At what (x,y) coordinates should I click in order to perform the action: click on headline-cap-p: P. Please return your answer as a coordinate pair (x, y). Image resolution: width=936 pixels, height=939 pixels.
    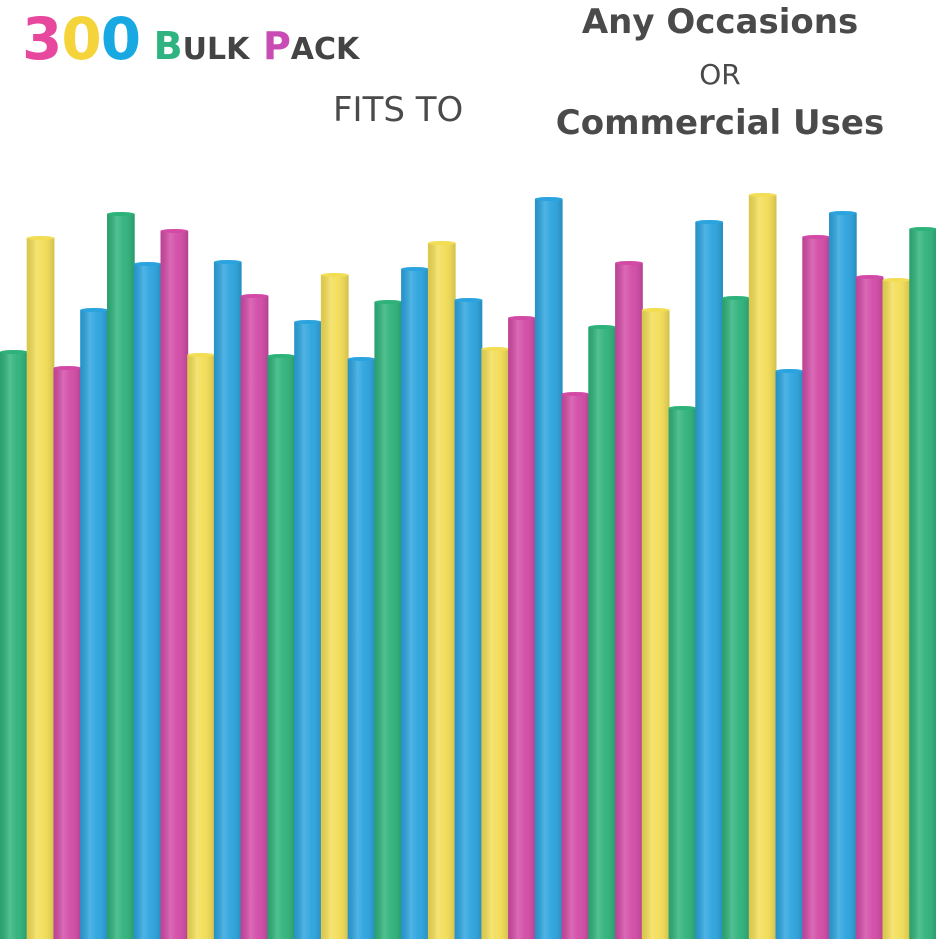
    Looking at the image, I should click on (276, 46).